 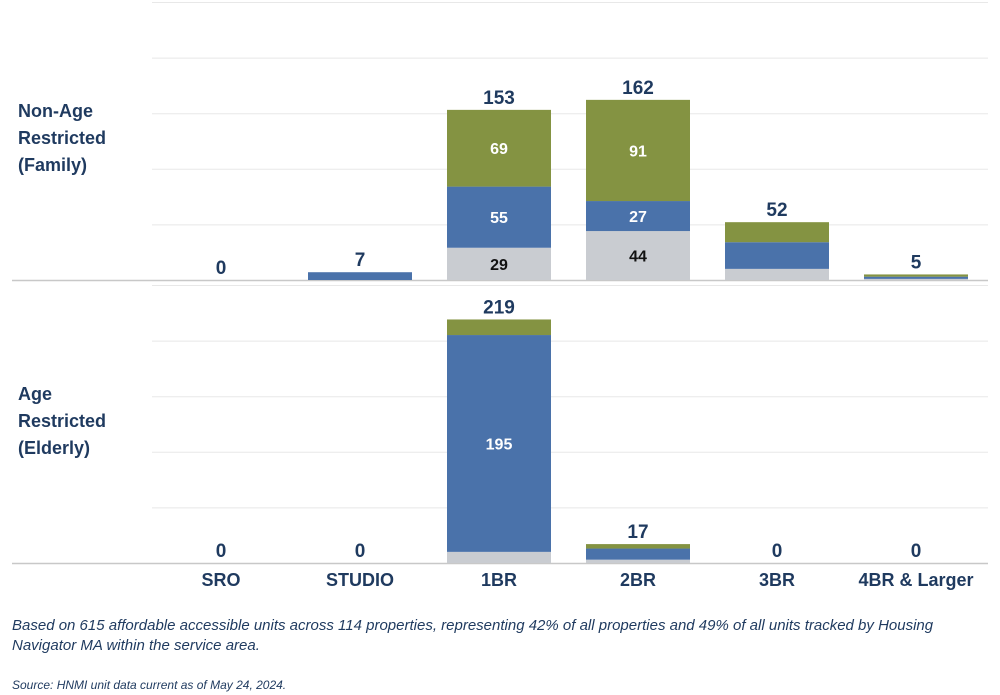 I want to click on category-label: 4BR & Larger, so click(x=915, y=580).